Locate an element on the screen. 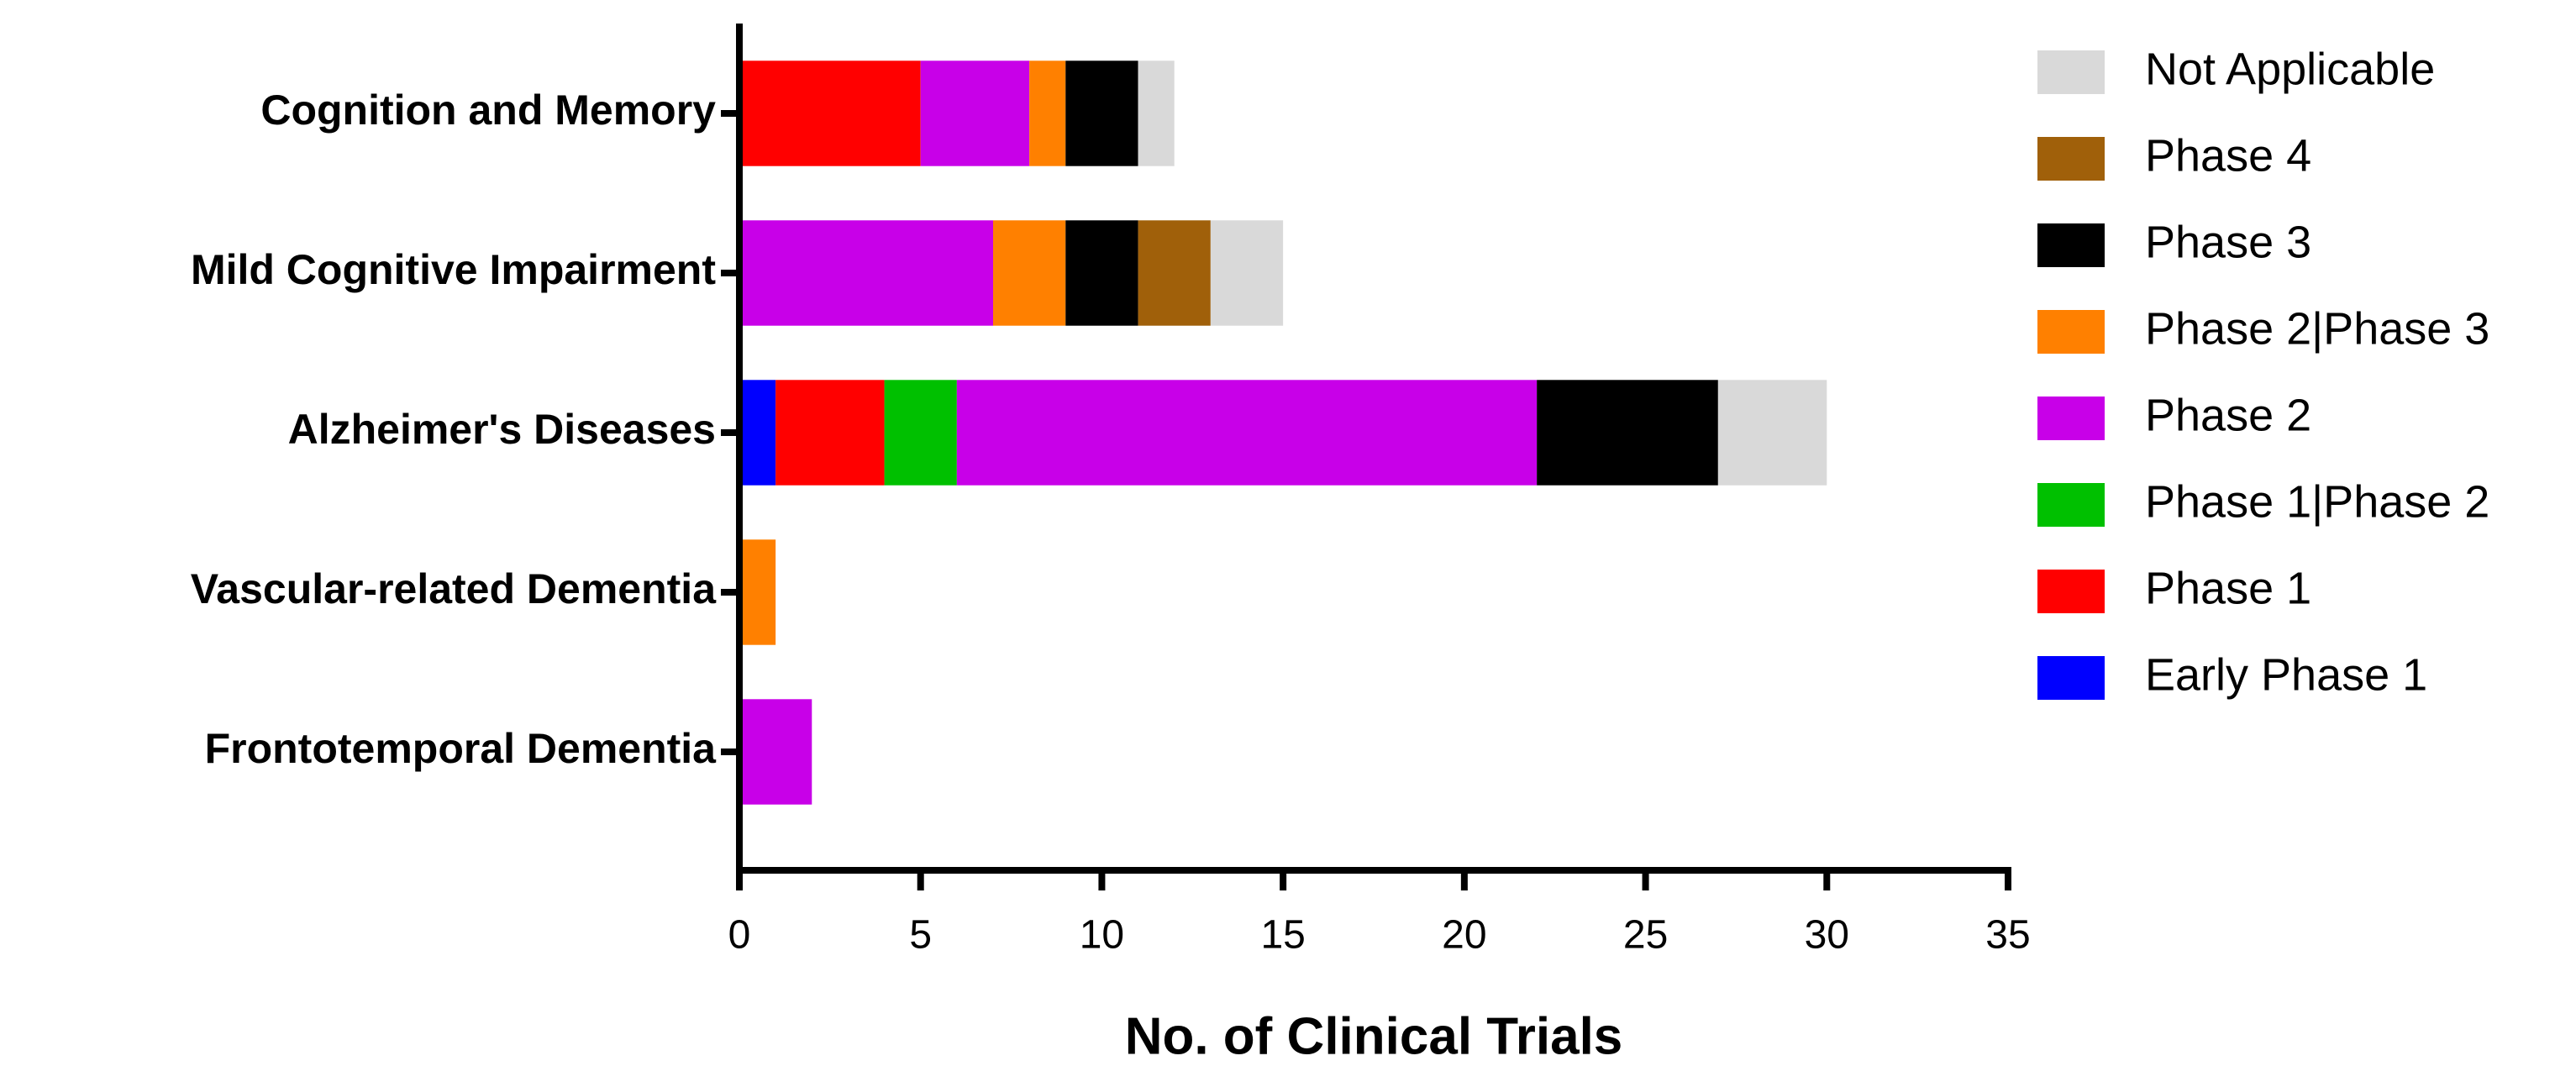  category-label: Alzheimer's Diseases is located at coordinates (502, 429).